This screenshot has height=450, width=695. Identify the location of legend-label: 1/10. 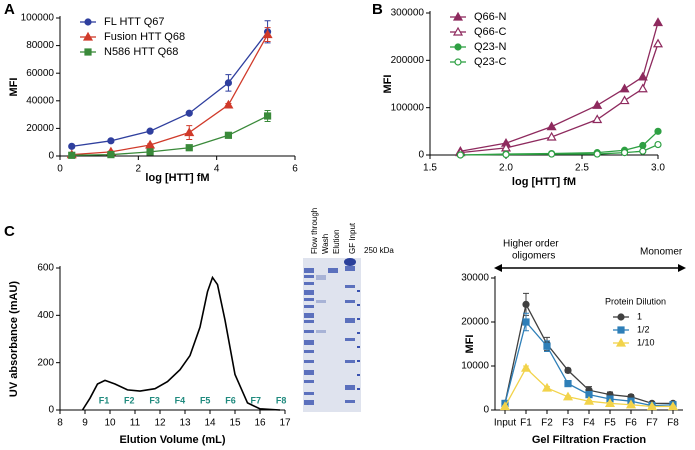
(646, 342).